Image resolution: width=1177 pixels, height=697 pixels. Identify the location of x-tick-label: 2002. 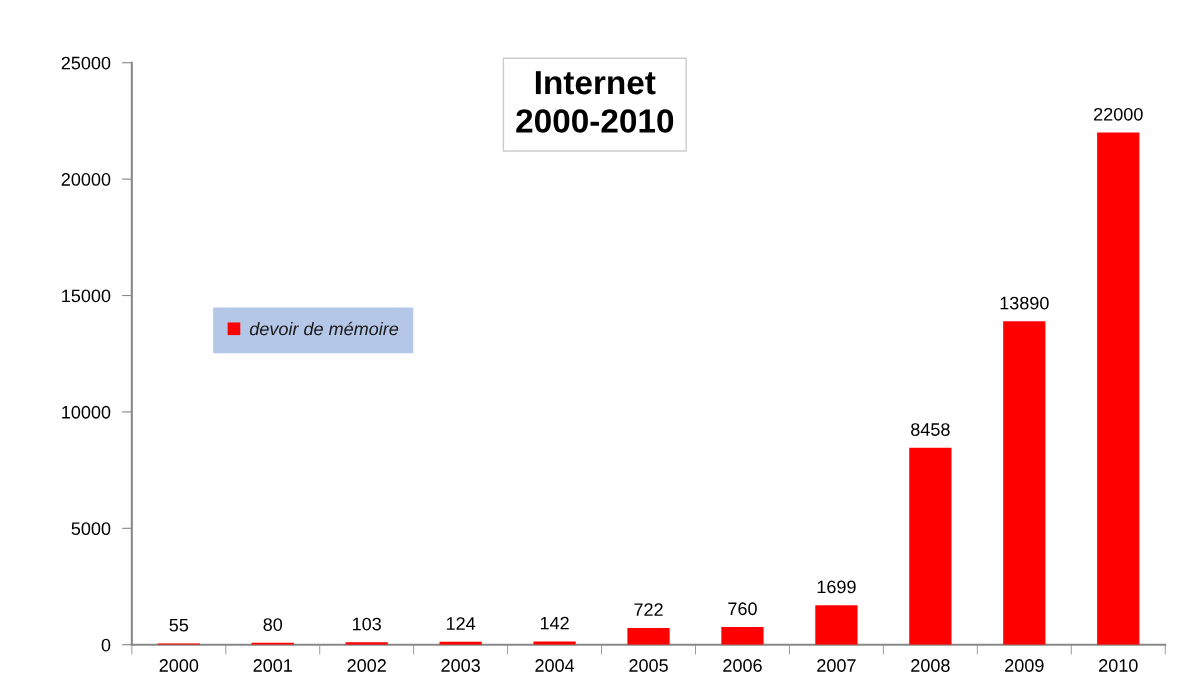
(366, 665).